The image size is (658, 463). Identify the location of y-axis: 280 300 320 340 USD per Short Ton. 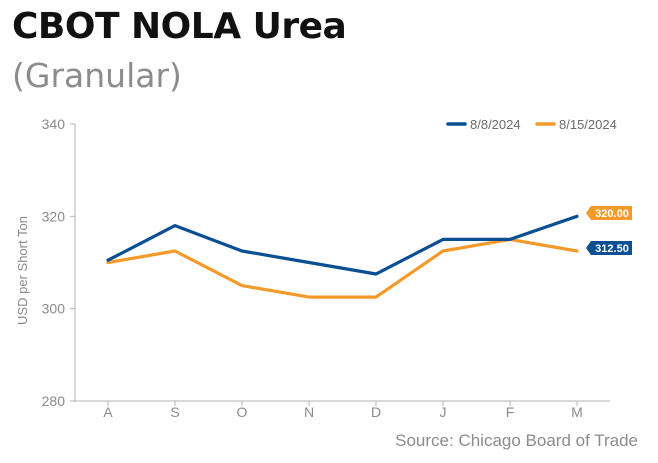
(45, 262).